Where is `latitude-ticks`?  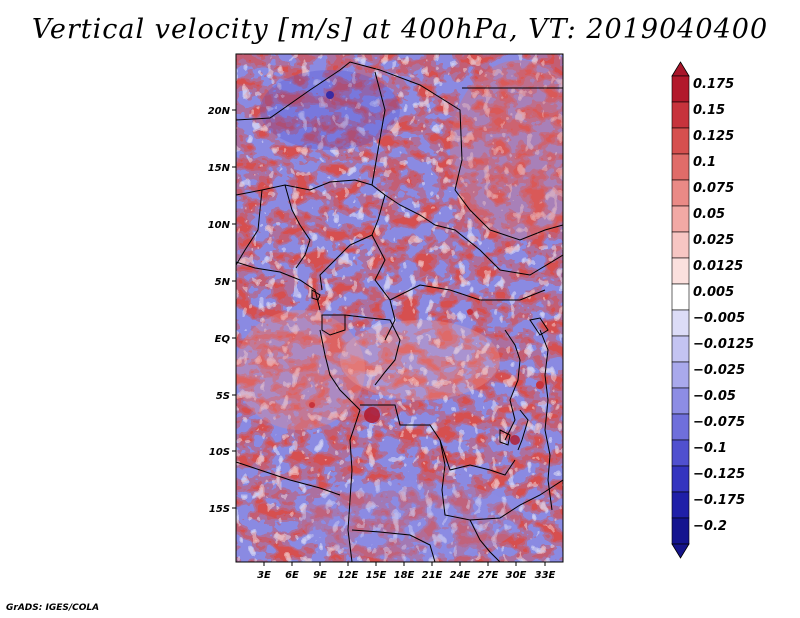 latitude-ticks is located at coordinates (234, 309).